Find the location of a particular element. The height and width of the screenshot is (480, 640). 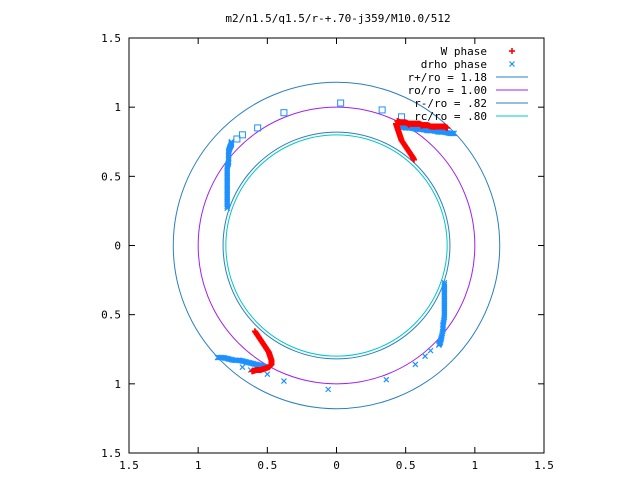

legend-marker is located at coordinates (512, 64).